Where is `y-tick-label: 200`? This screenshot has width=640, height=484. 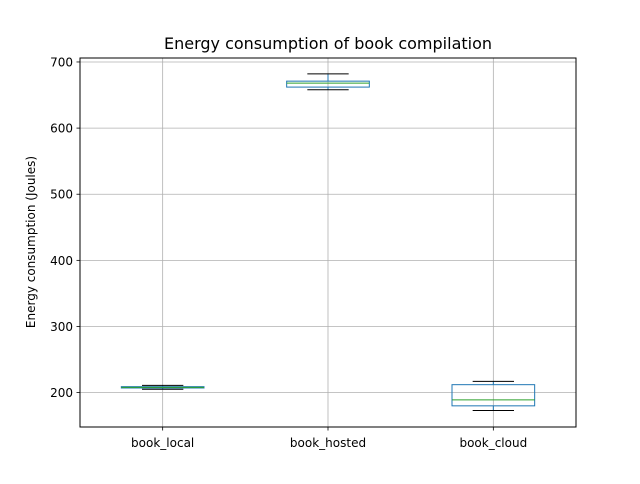 y-tick-label: 200 is located at coordinates (61, 393).